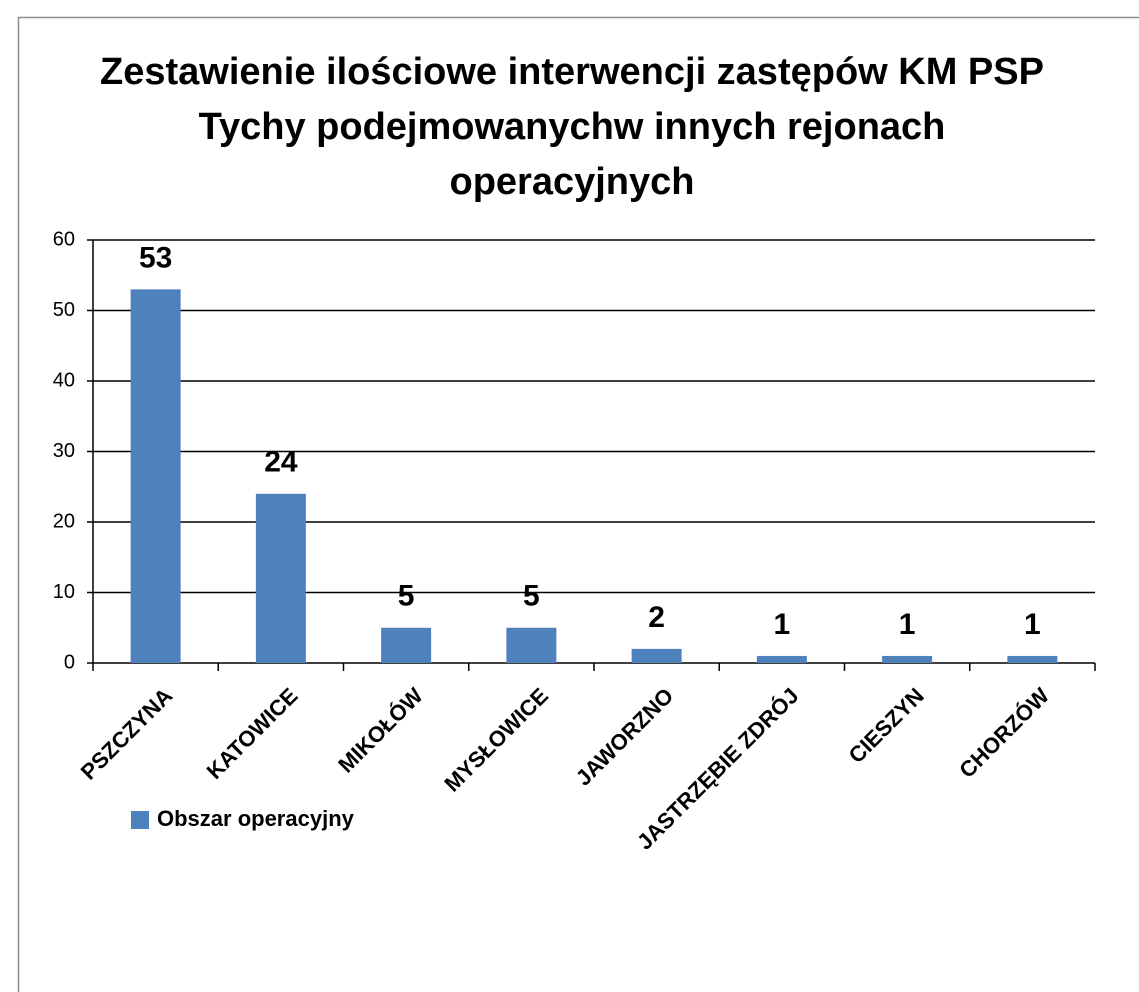 Image resolution: width=1139 pixels, height=992 pixels. I want to click on y-tick-label: 60, so click(64, 239).